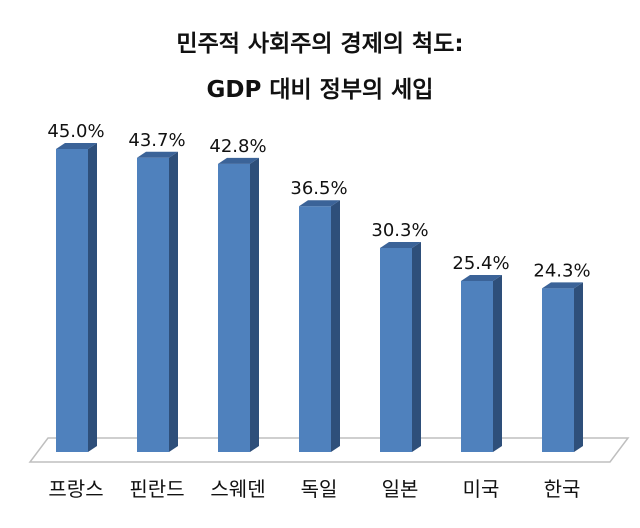 The image size is (640, 528). I want to click on bar-value-label: 45.0%, so click(75, 131).